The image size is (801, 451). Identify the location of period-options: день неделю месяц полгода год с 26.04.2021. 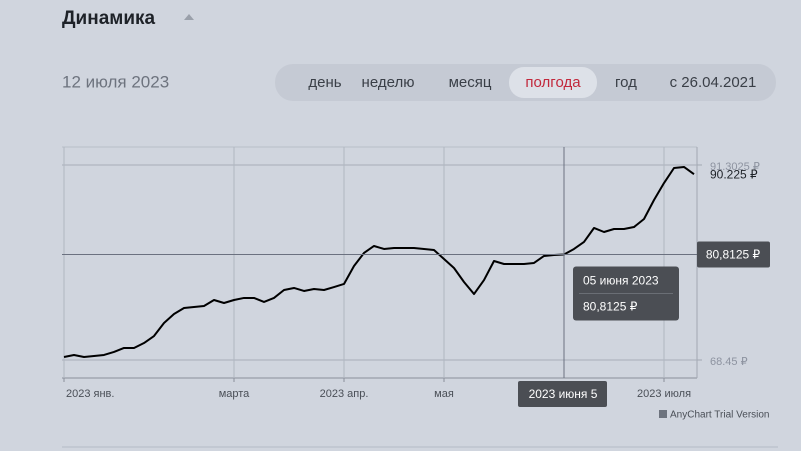
(532, 82).